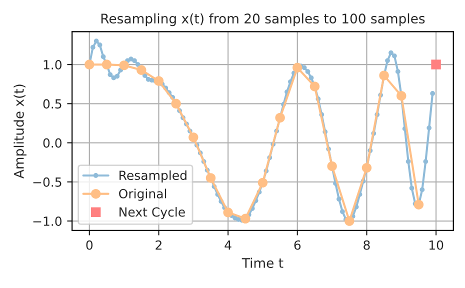 This screenshot has width=465, height=288. I want to click on y-axis-title: Amplitude x(t), so click(20, 131).